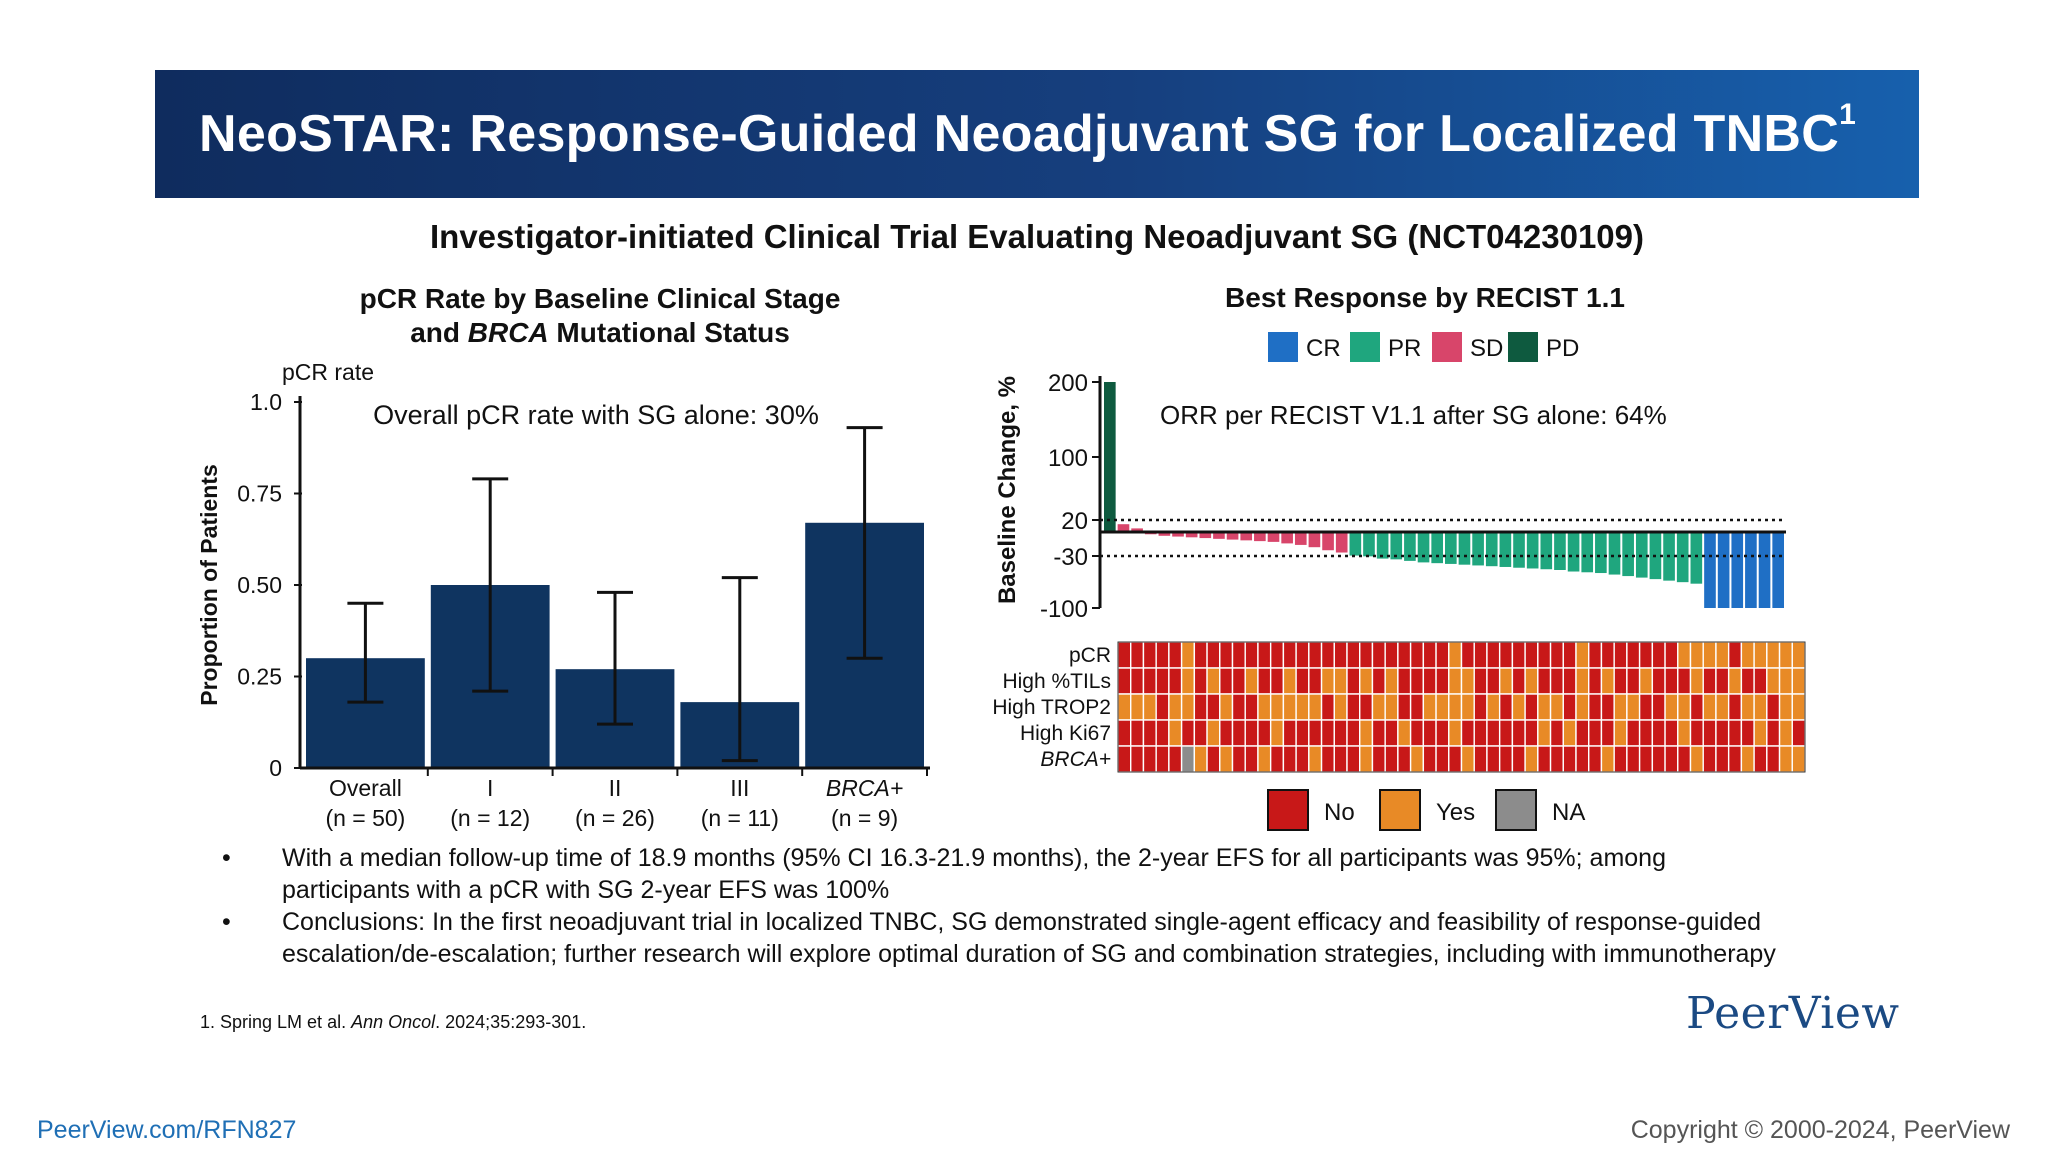 The width and height of the screenshot is (2048, 1152). What do you see at coordinates (1455, 812) in the screenshot?
I see `heatmap-legend-label: Yes` at bounding box center [1455, 812].